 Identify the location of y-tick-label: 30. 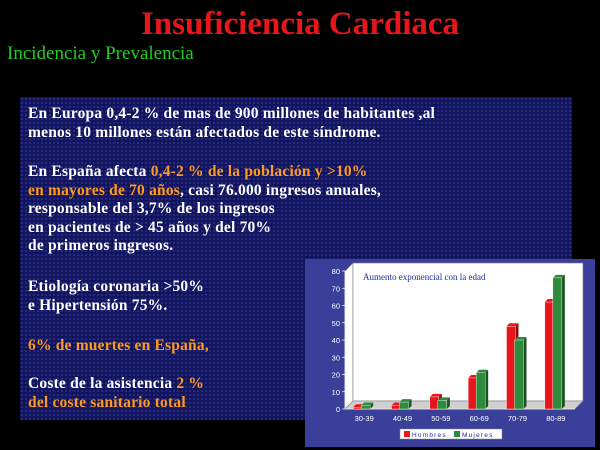
(336, 357).